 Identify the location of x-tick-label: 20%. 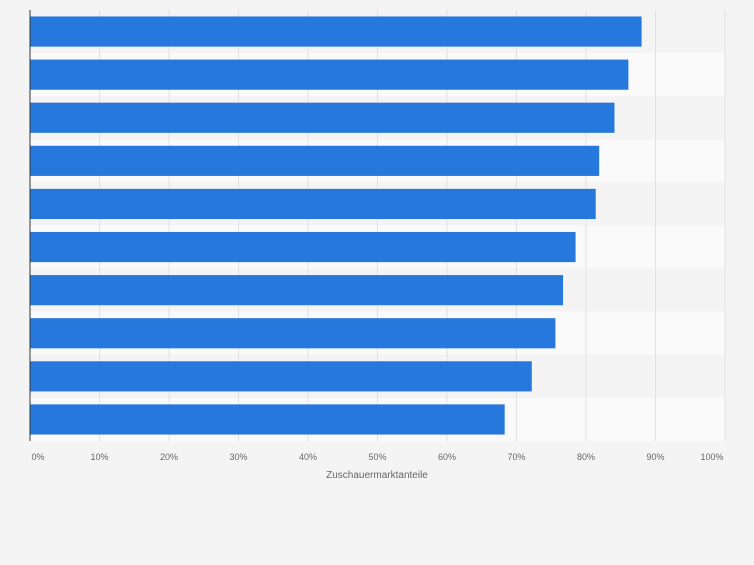
(169, 457).